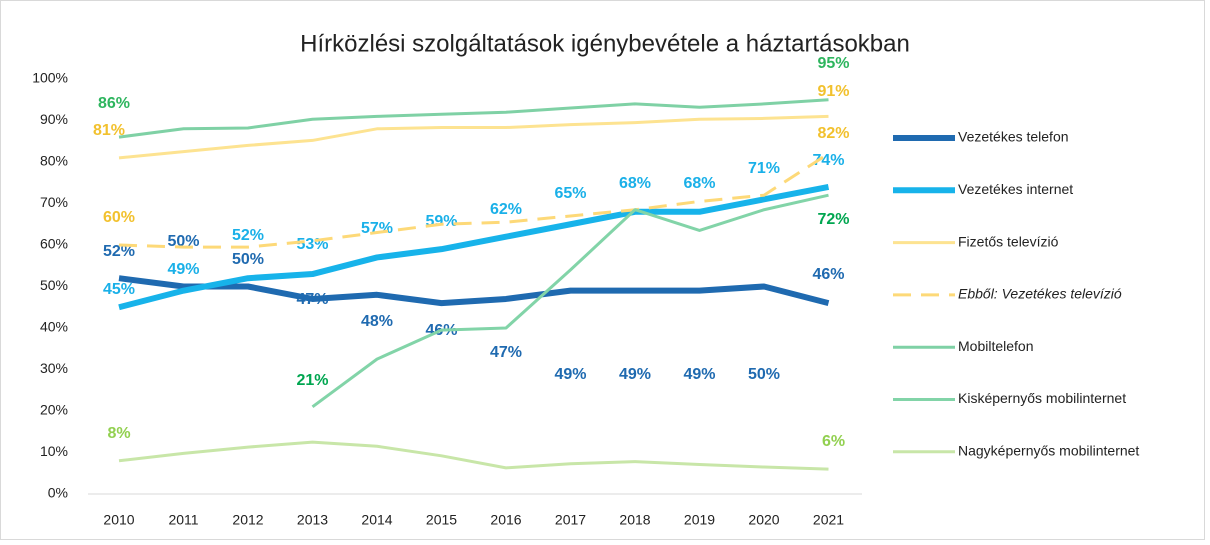 This screenshot has height=545, width=1210. Describe the element at coordinates (54, 244) in the screenshot. I see `y-tick-label: 60%` at that location.